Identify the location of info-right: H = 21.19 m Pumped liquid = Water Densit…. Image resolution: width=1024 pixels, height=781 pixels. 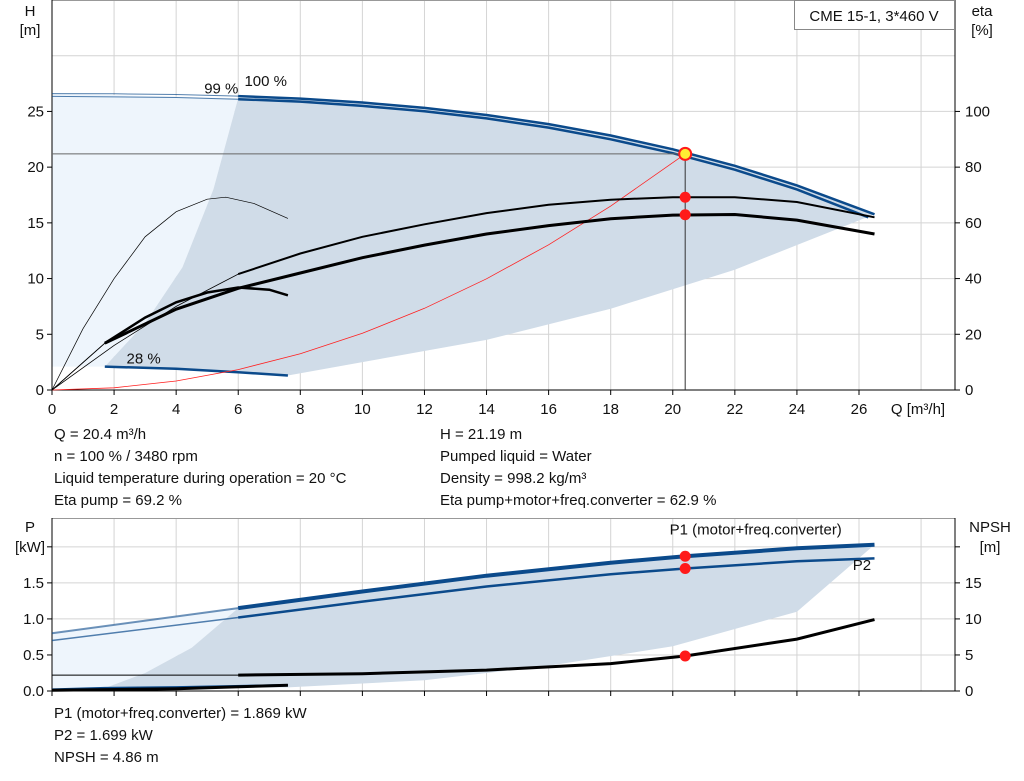
(578, 468).